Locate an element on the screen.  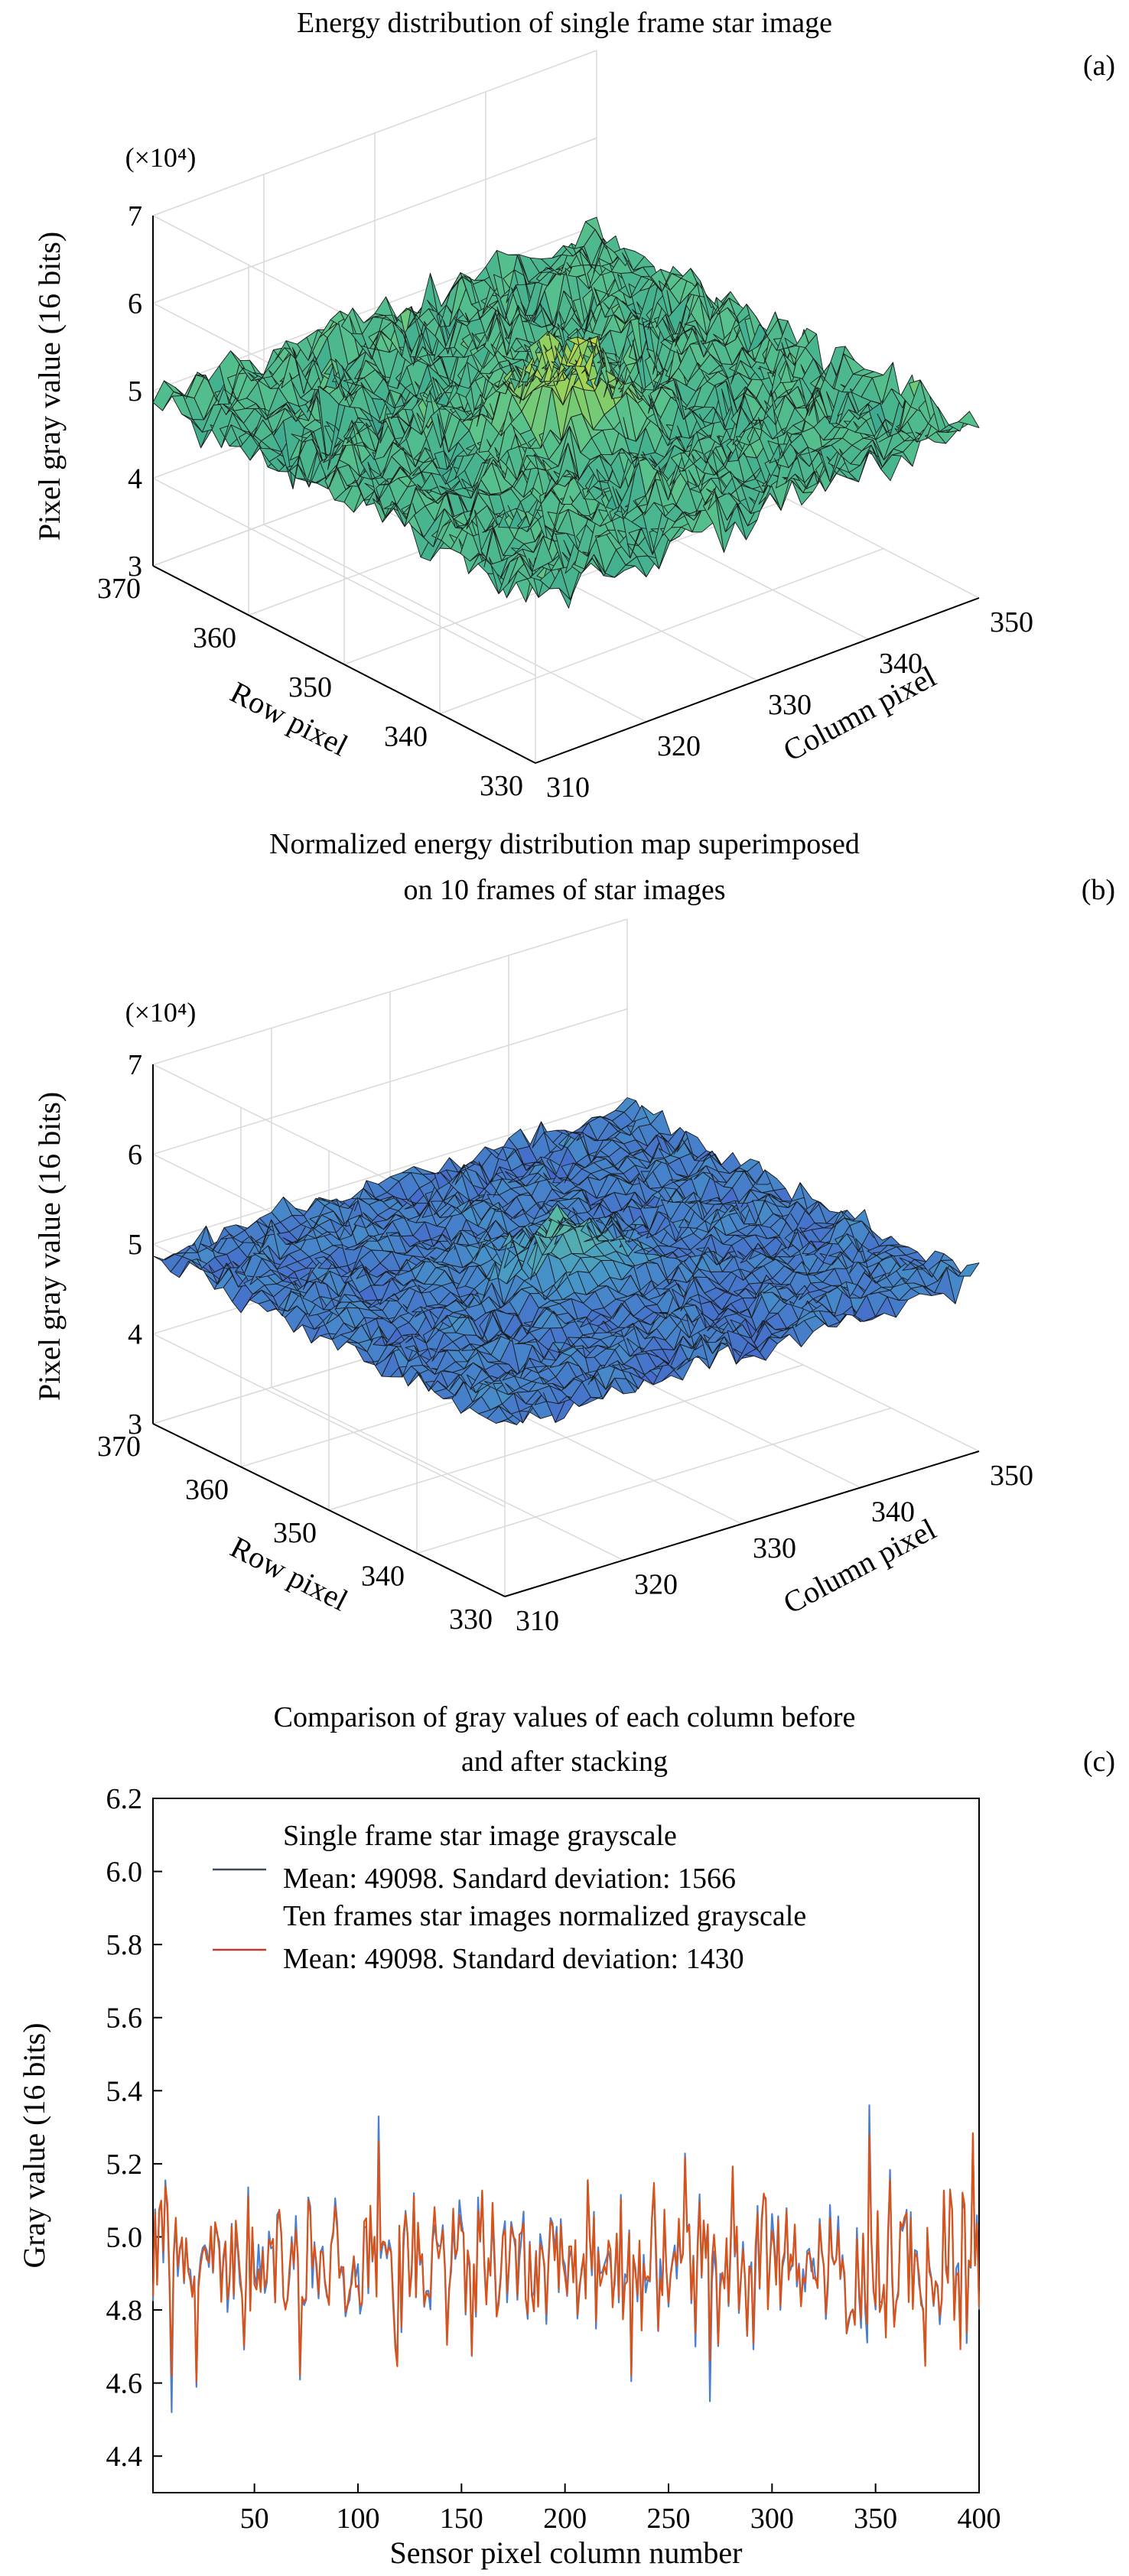
panel-a-label: (a) is located at coordinates (1099, 66).